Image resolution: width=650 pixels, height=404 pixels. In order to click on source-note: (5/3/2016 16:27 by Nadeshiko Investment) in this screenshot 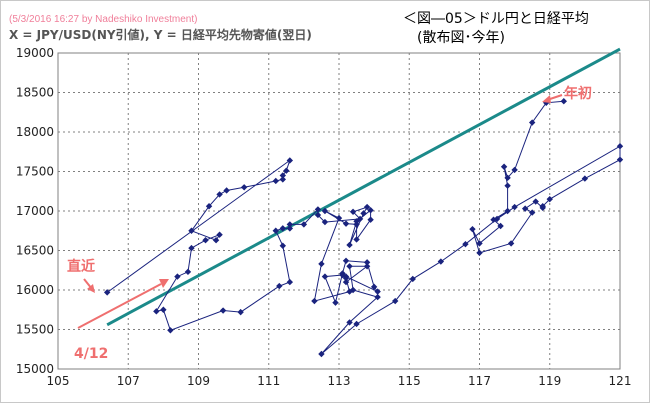, I will do `click(103, 19)`.